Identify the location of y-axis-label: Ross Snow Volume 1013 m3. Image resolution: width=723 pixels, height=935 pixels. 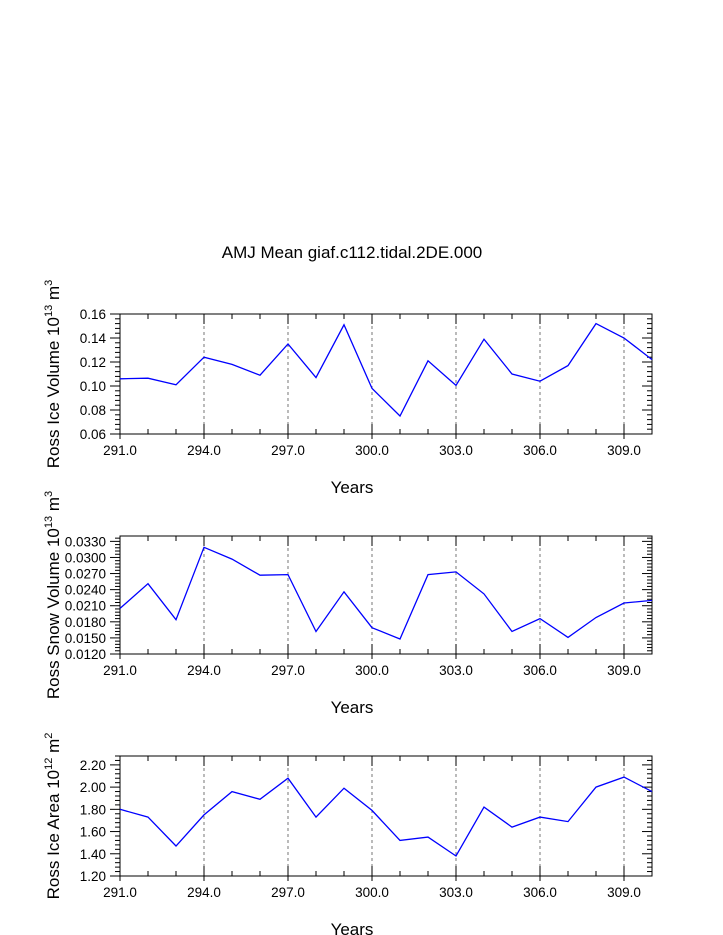
(53, 595).